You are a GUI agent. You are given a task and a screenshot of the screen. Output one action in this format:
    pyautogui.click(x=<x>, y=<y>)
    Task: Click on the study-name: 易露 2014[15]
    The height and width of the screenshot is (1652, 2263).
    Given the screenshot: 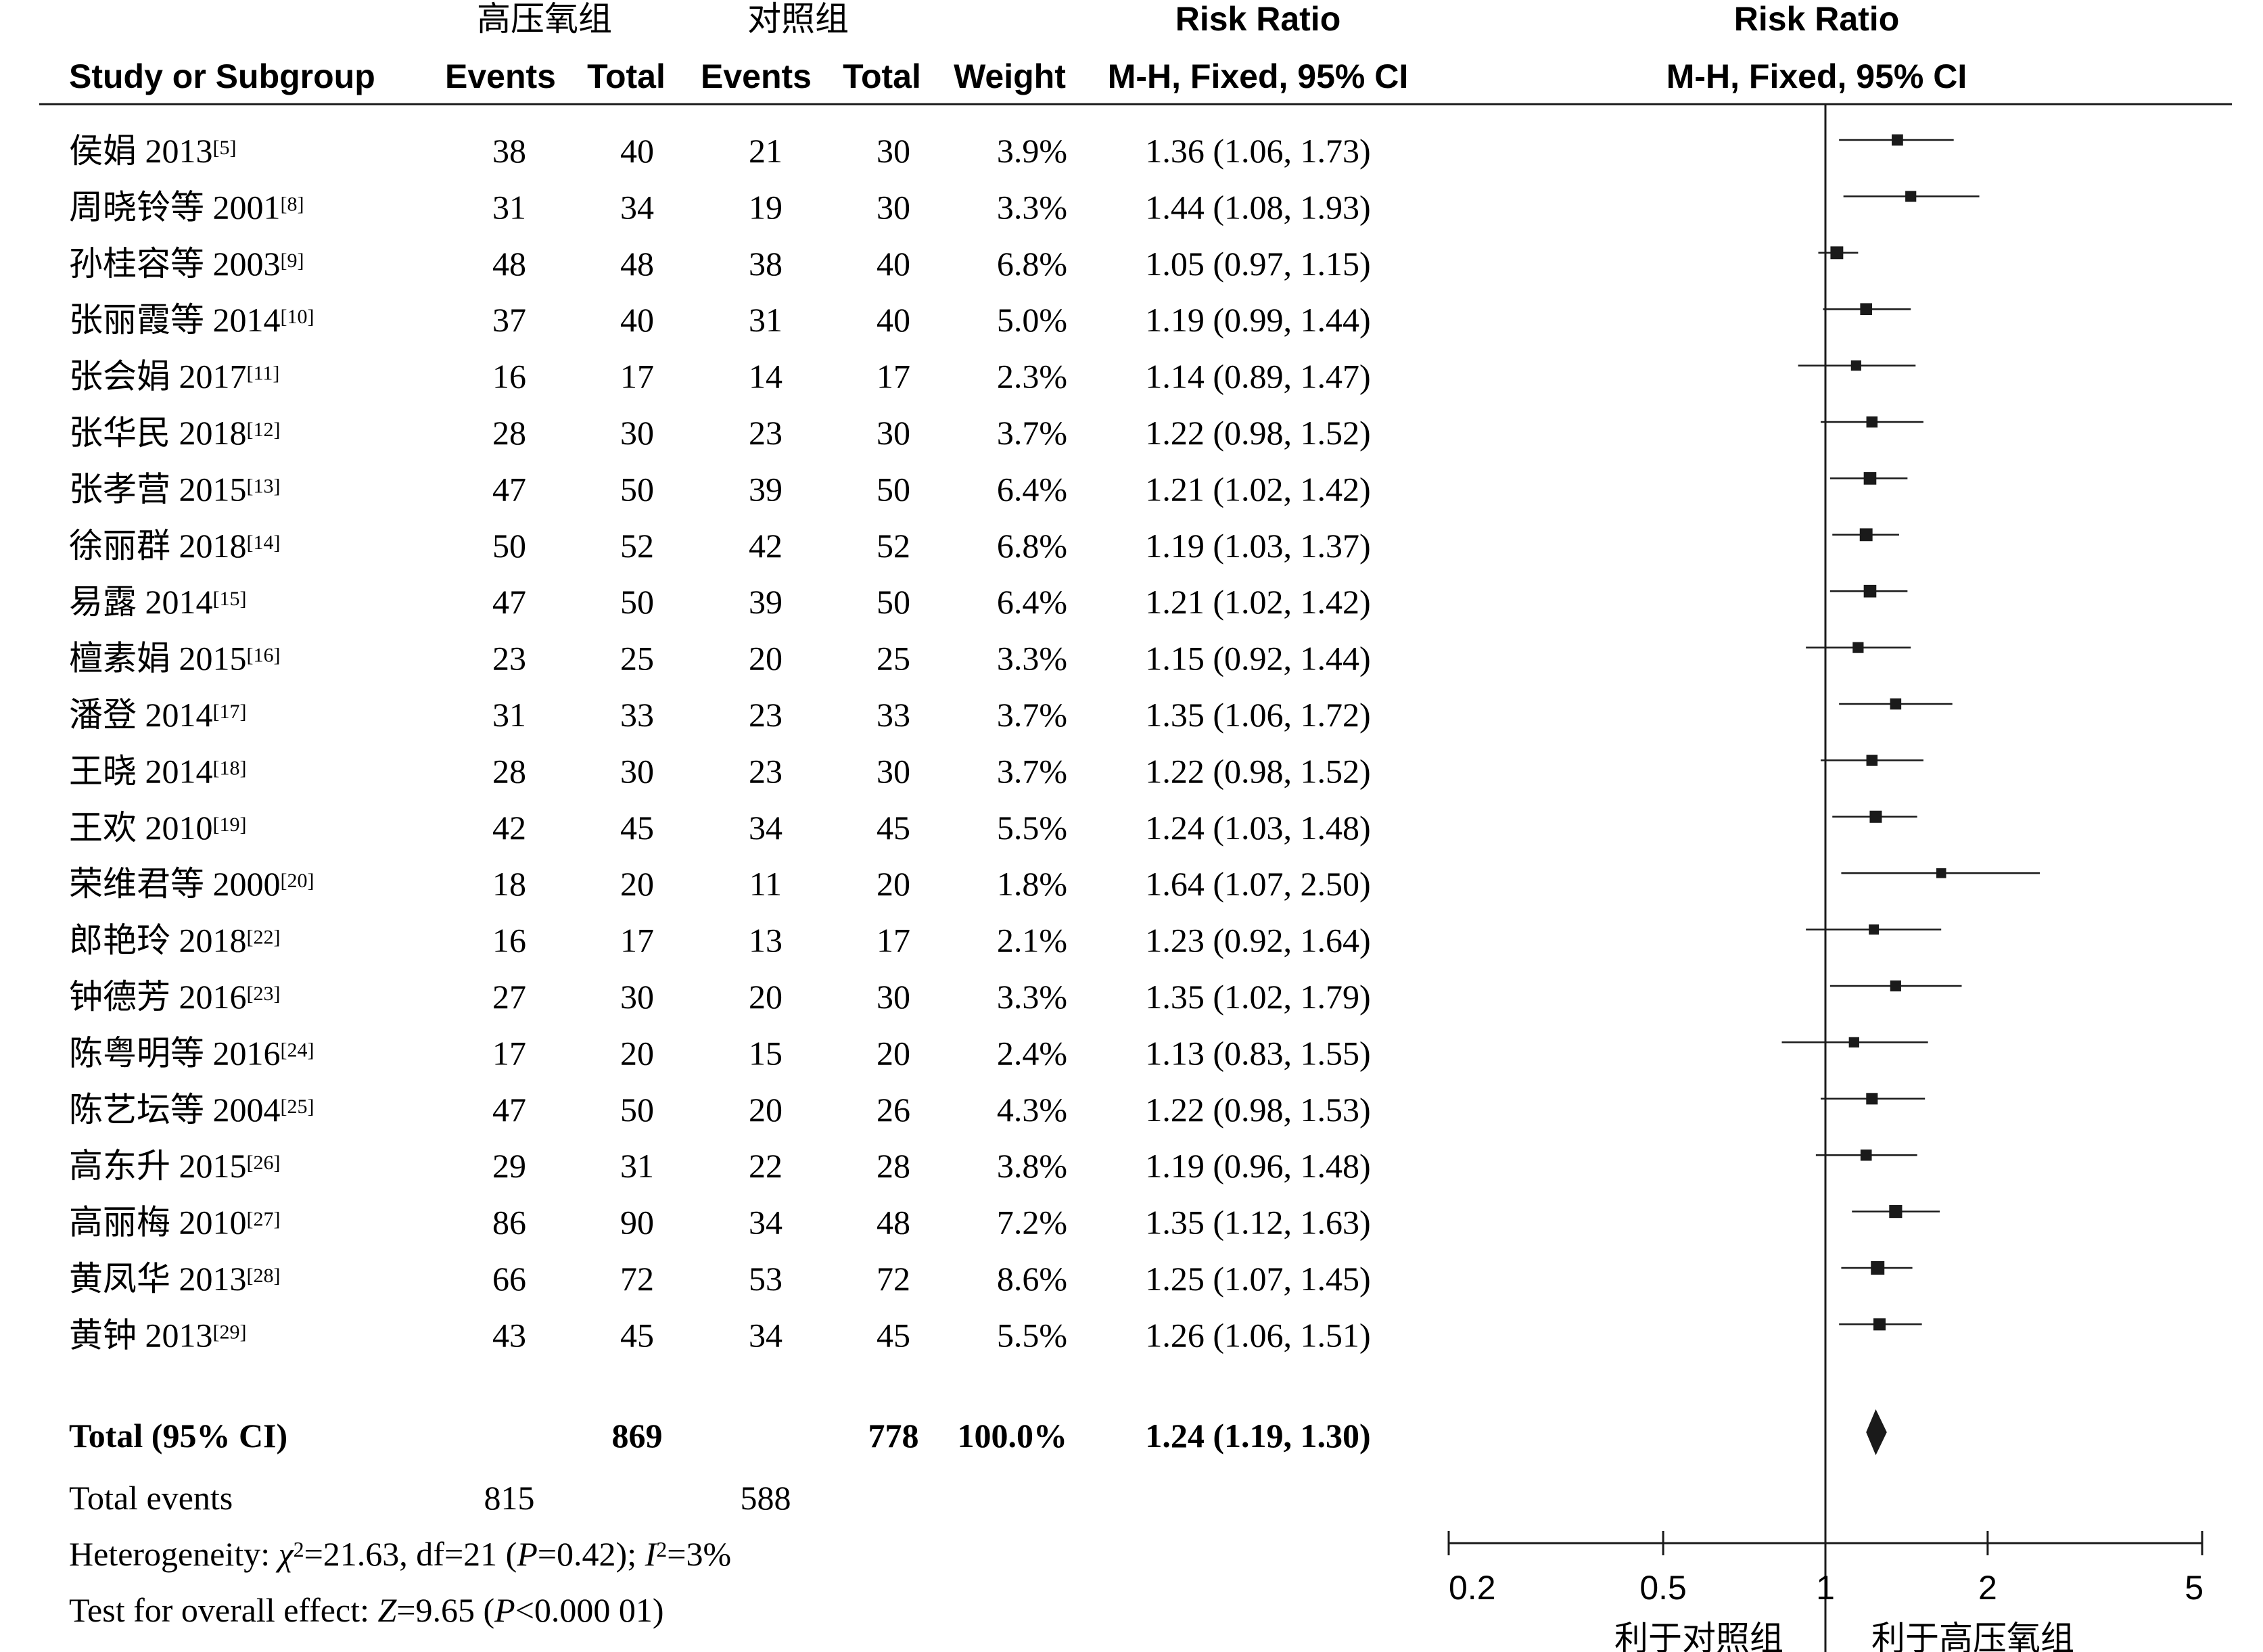 What is the action you would take?
    pyautogui.click(x=157, y=602)
    